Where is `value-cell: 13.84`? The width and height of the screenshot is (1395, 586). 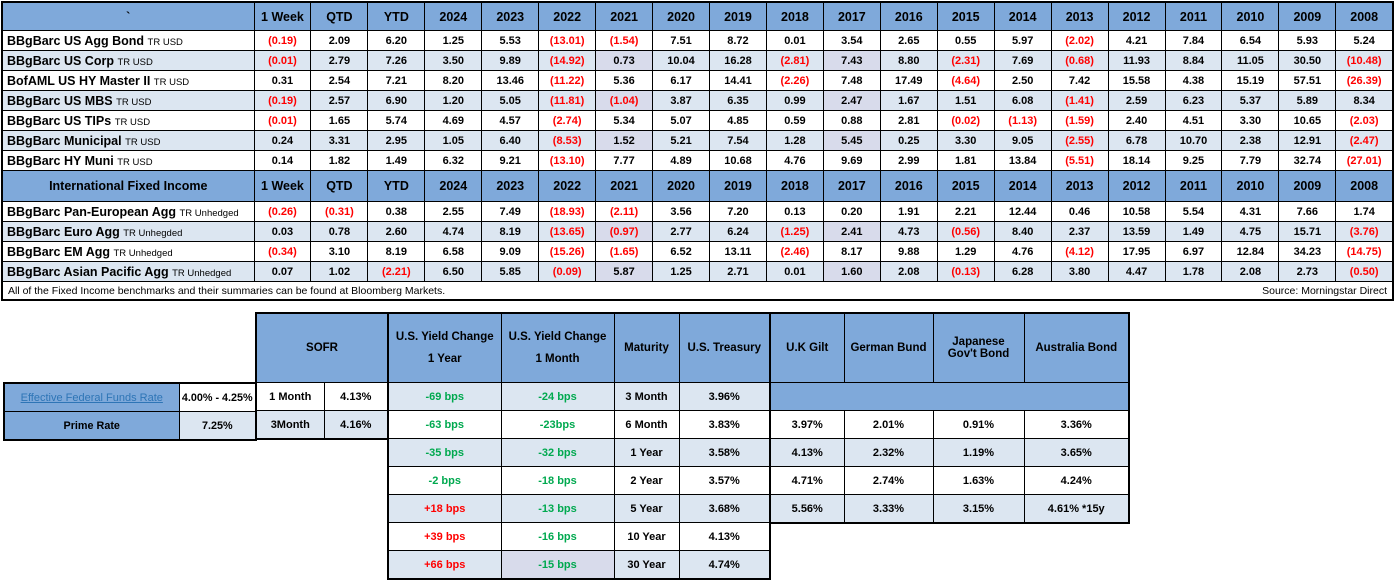 value-cell: 13.84 is located at coordinates (1022, 160).